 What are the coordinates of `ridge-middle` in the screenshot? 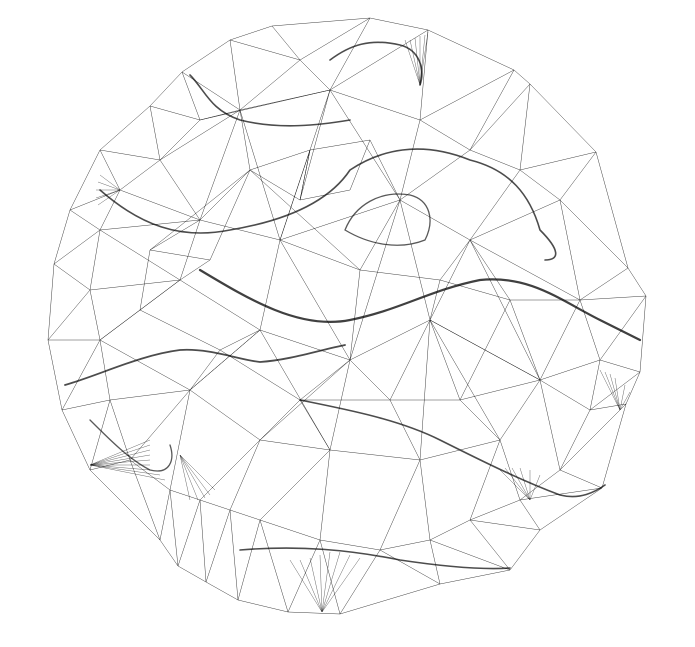 It's located at (420, 305).